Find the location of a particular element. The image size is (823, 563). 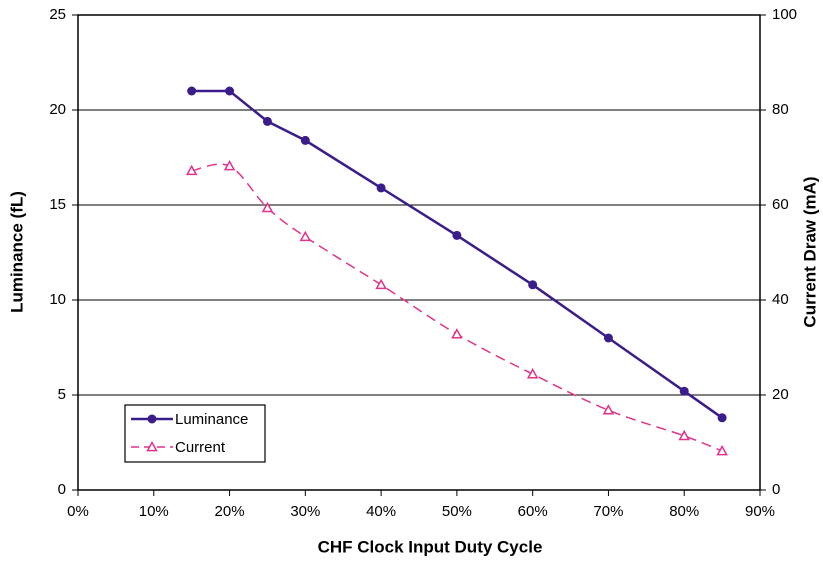

y-tick-label: 0 is located at coordinates (62, 489).